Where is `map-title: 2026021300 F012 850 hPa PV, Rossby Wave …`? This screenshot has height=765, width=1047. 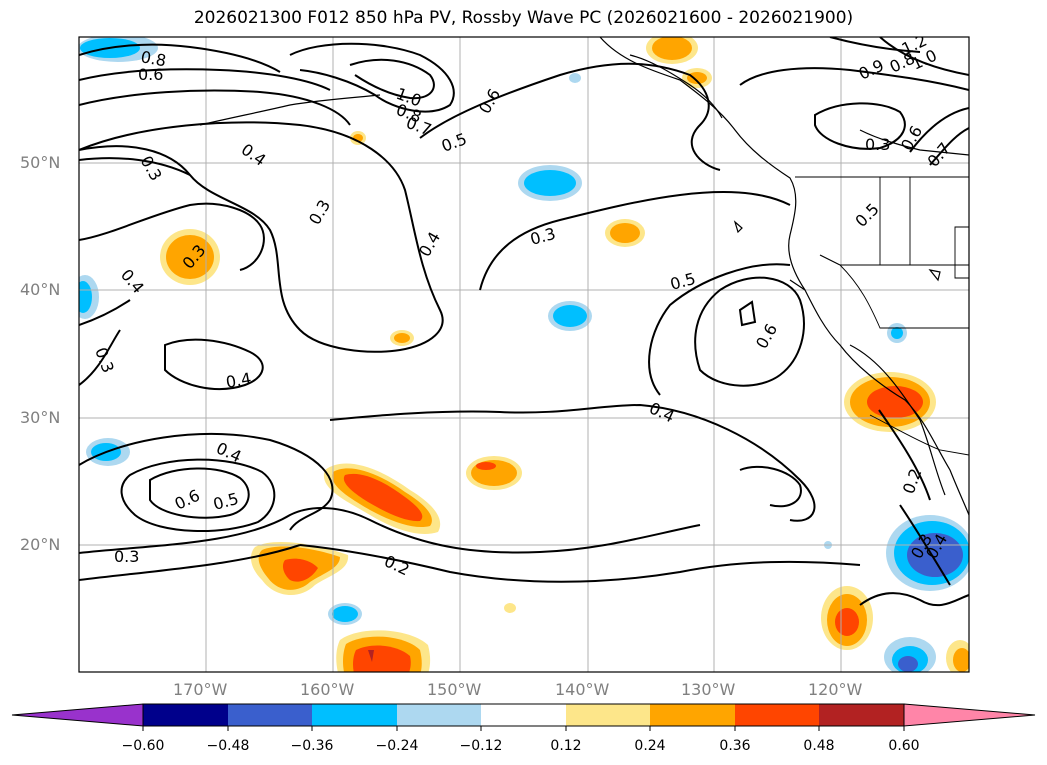 map-title: 2026021300 F012 850 hPa PV, Rossby Wave … is located at coordinates (523, 18).